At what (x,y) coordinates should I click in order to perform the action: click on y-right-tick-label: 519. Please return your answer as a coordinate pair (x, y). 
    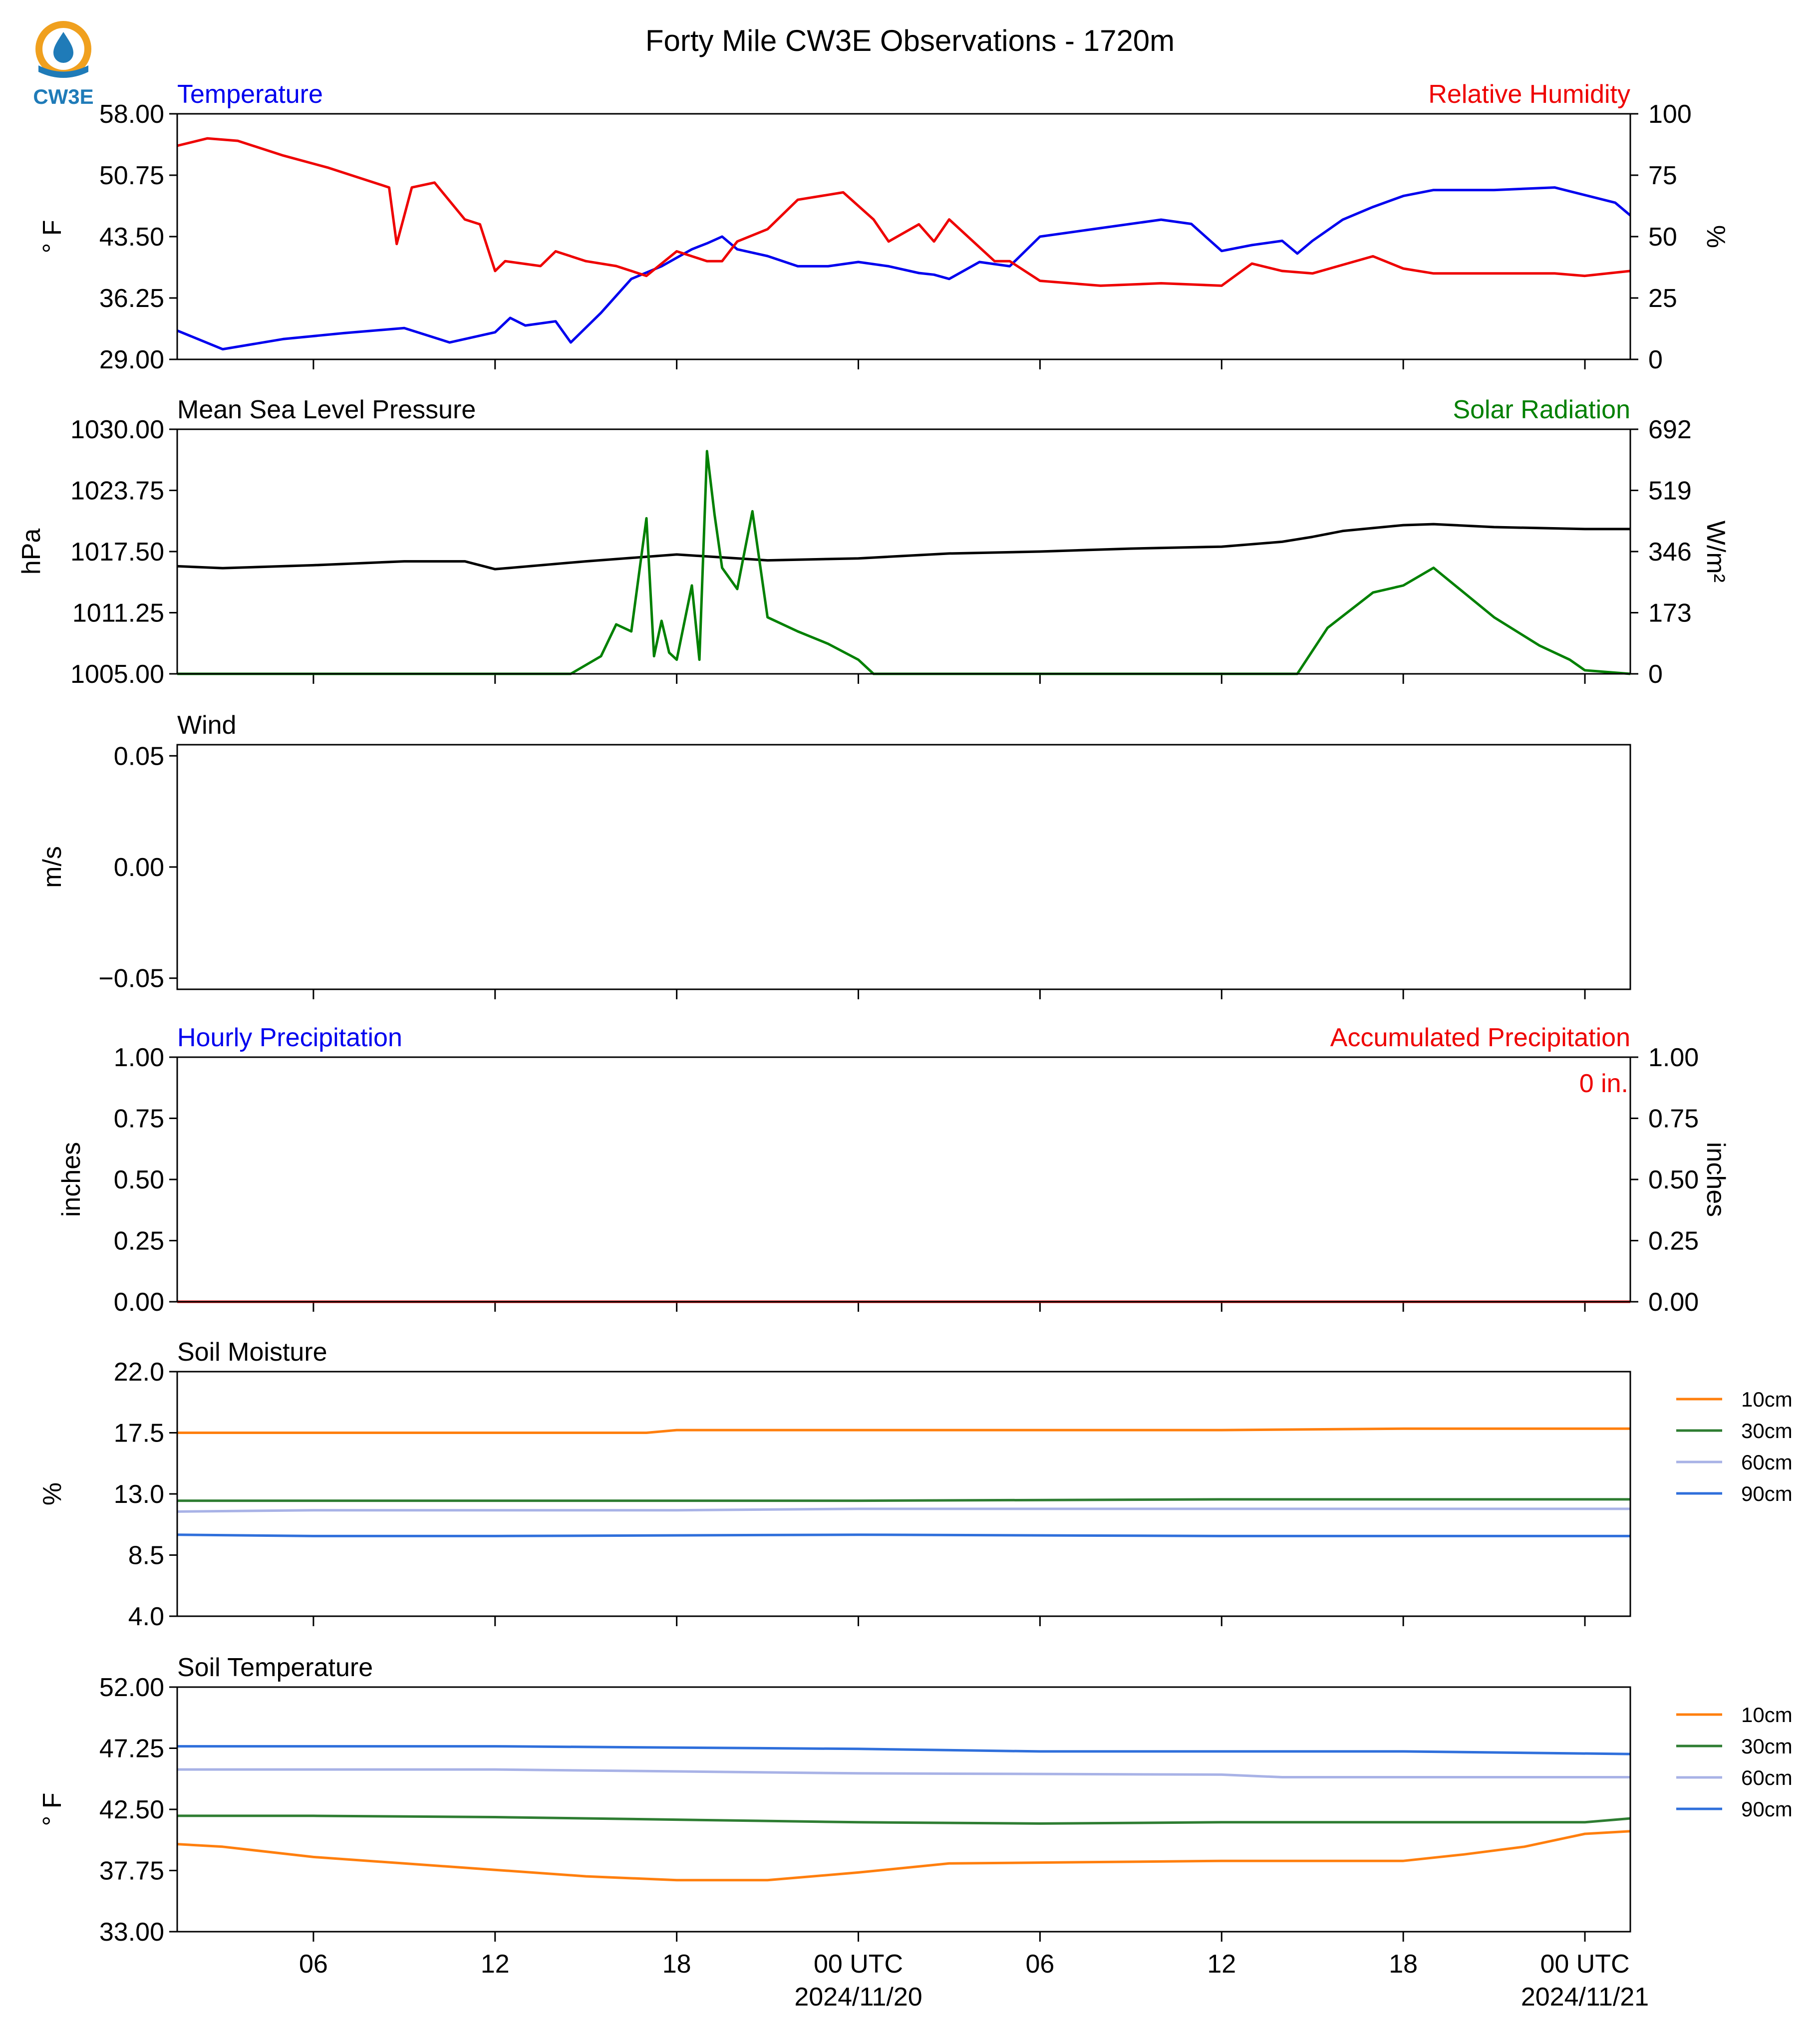
    Looking at the image, I should click on (1670, 491).